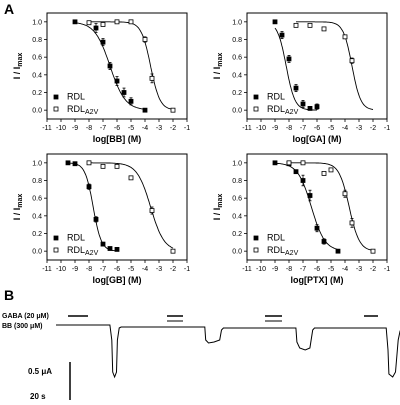 The width and height of the screenshot is (400, 405). What do you see at coordinates (9, 295) in the screenshot?
I see `panel-b-label: B` at bounding box center [9, 295].